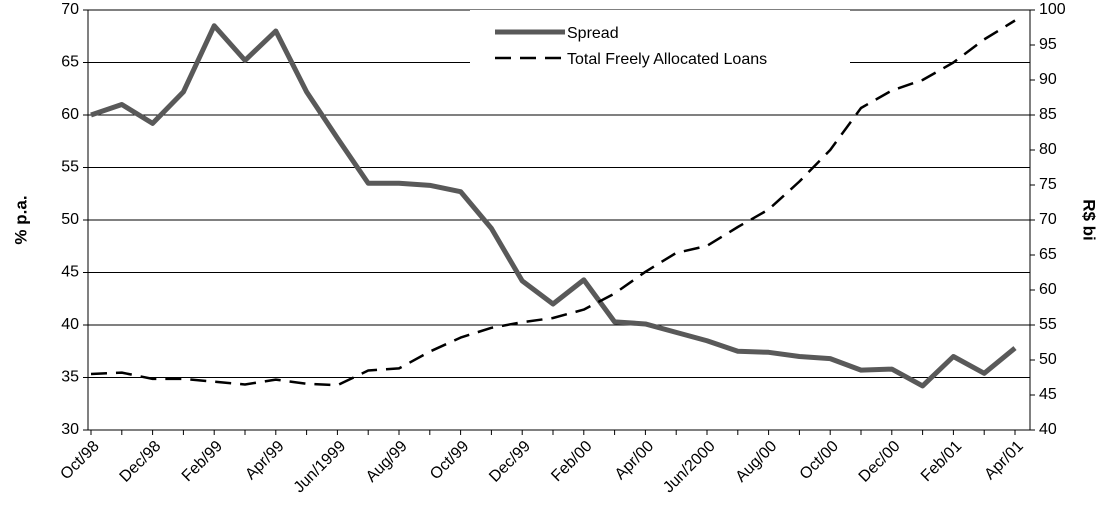  Describe the element at coordinates (1048, 184) in the screenshot. I see `y2-tick-label: 75` at that location.